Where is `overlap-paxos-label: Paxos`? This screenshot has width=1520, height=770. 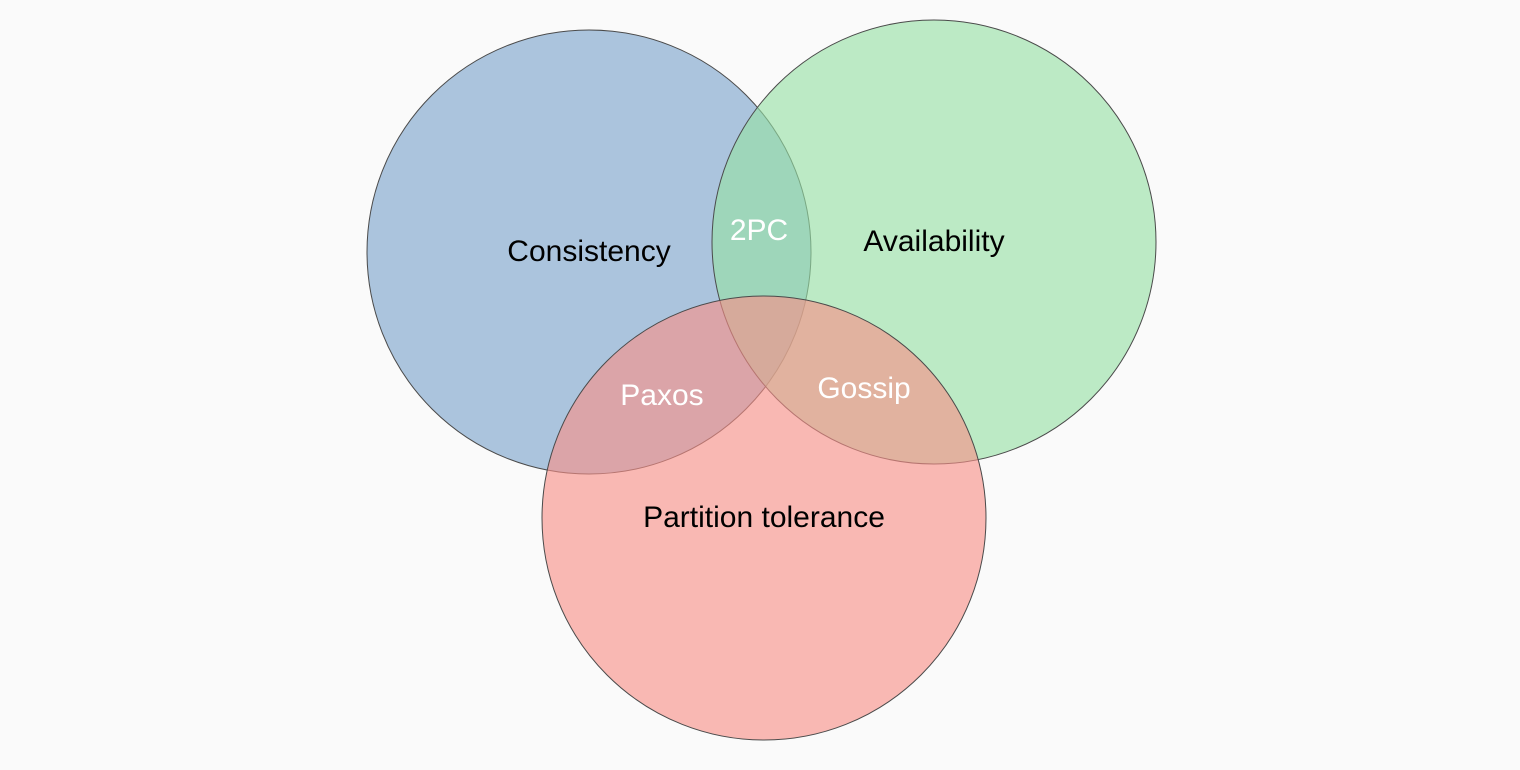 overlap-paxos-label: Paxos is located at coordinates (661, 395).